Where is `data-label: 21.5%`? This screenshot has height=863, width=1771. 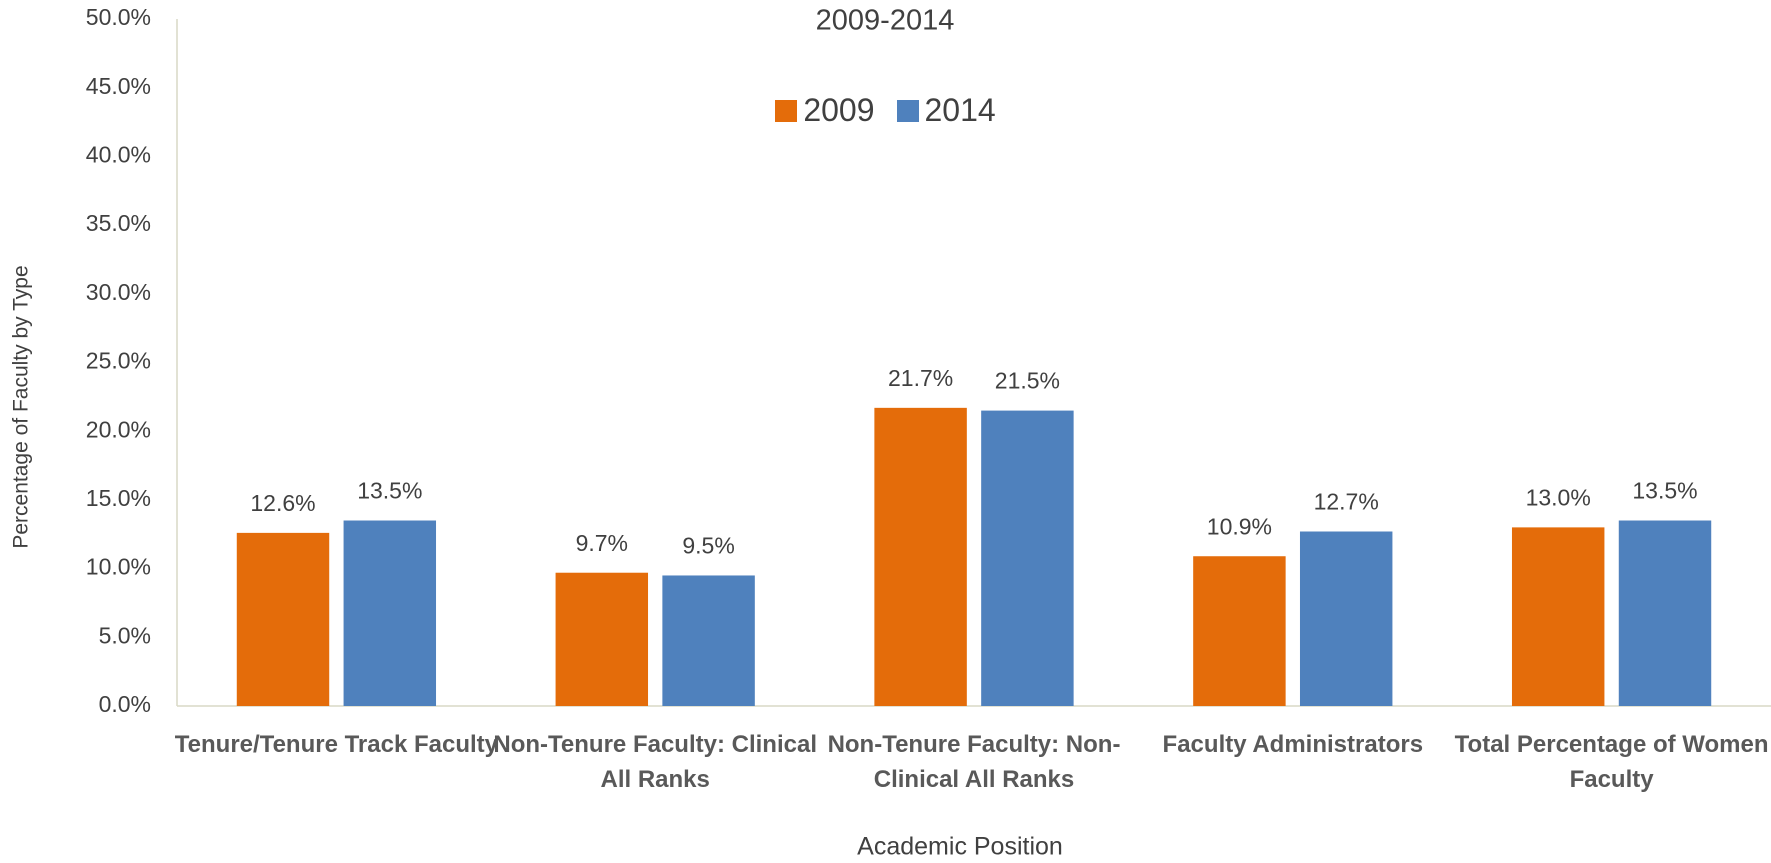 data-label: 21.5% is located at coordinates (1027, 381).